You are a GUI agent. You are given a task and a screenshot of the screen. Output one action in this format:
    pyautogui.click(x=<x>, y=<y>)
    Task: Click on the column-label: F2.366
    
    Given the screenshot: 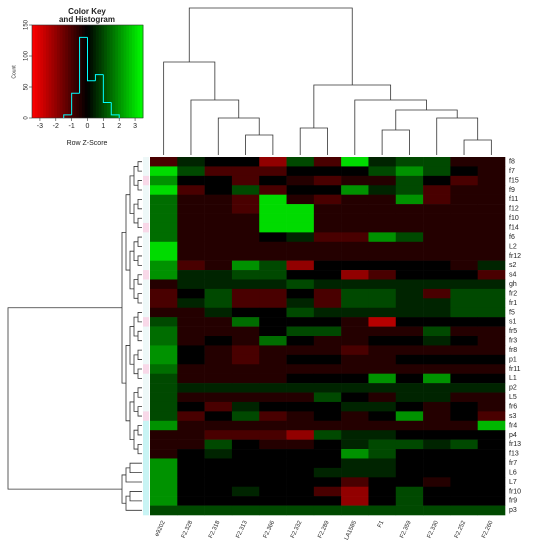 What is the action you would take?
    pyautogui.click(x=270, y=529)
    